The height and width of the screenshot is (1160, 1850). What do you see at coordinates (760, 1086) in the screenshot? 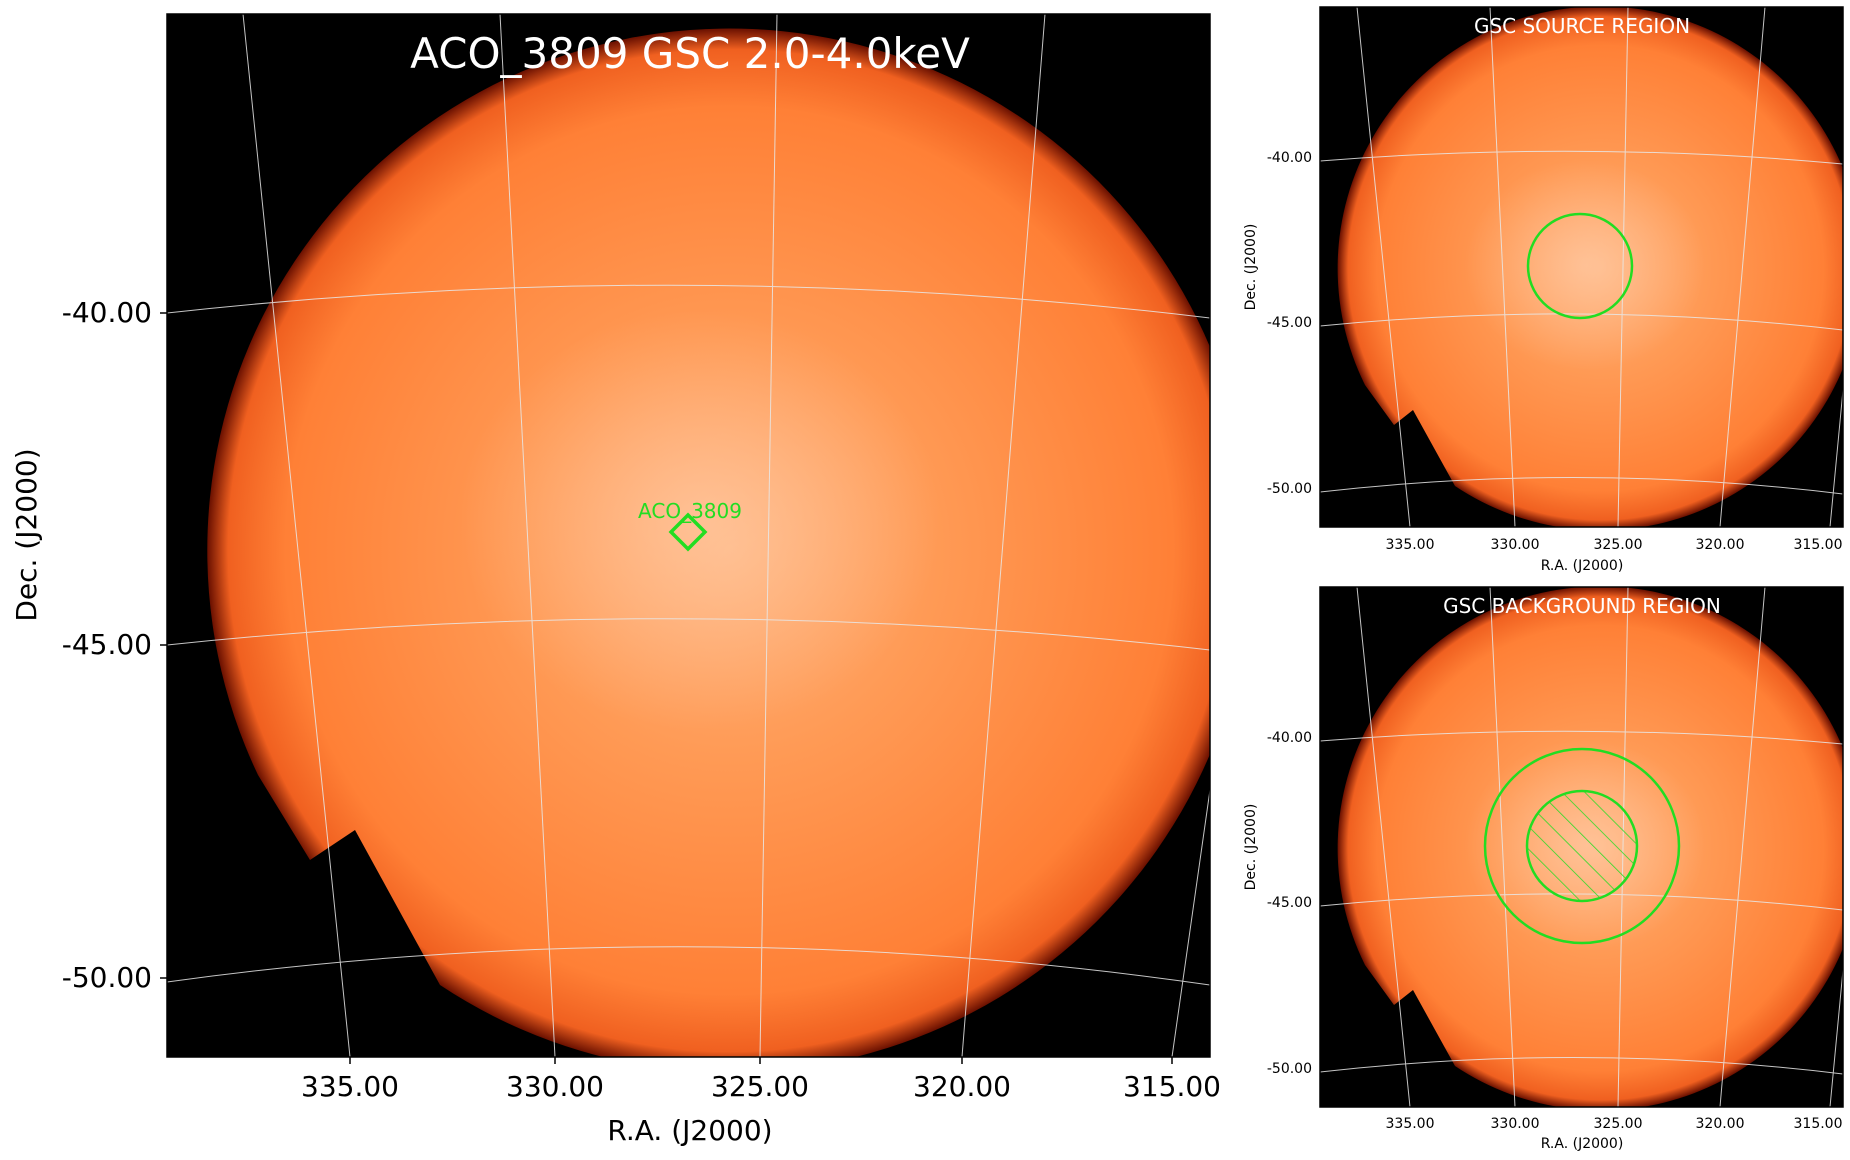
I see `main-xtick-label: 325.00` at bounding box center [760, 1086].